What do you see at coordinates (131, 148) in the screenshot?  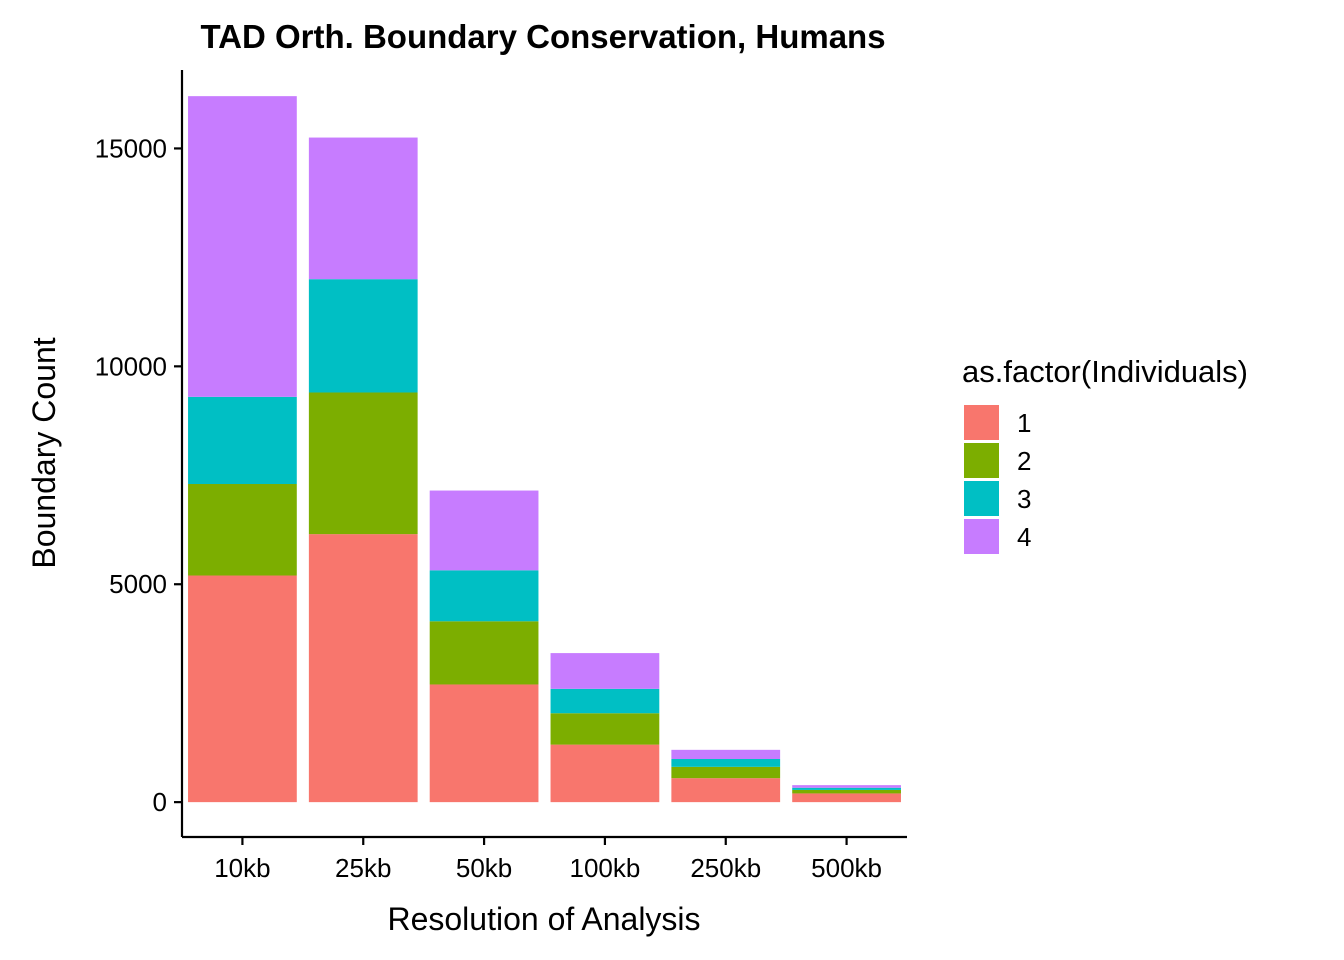 I see `y-tick-label: 15000` at bounding box center [131, 148].